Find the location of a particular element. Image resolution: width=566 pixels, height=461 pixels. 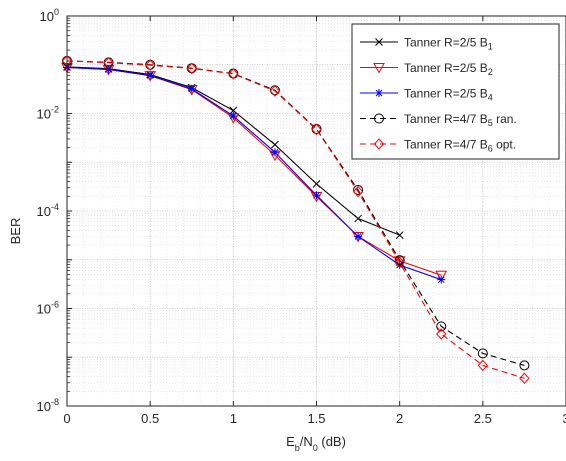

legend-item-1: Tanner R=2/5 B1 is located at coordinates (426, 44).